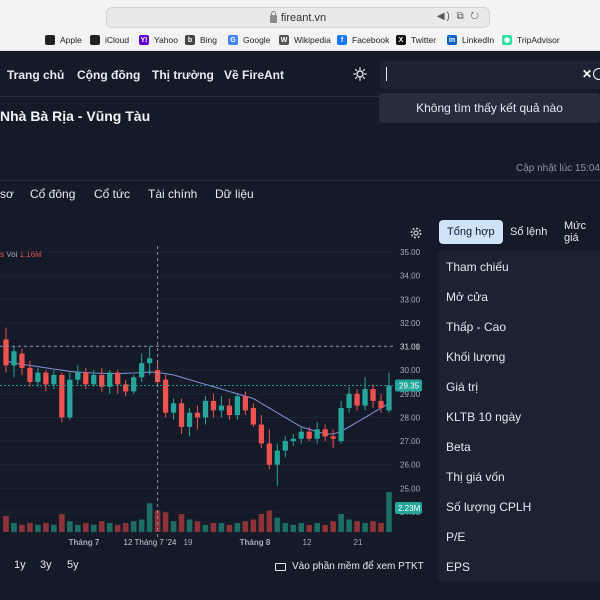 The width and height of the screenshot is (600, 600). What do you see at coordinates (158, 40) in the screenshot?
I see `bookmark-yahoo: Y! Yahoo` at bounding box center [158, 40].